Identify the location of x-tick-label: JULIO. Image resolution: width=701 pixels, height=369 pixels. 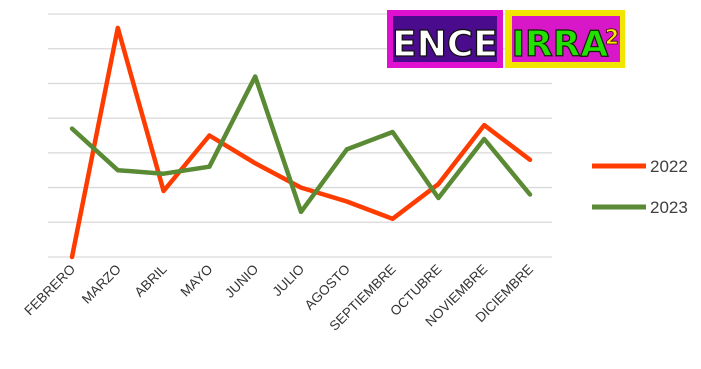
(288, 281).